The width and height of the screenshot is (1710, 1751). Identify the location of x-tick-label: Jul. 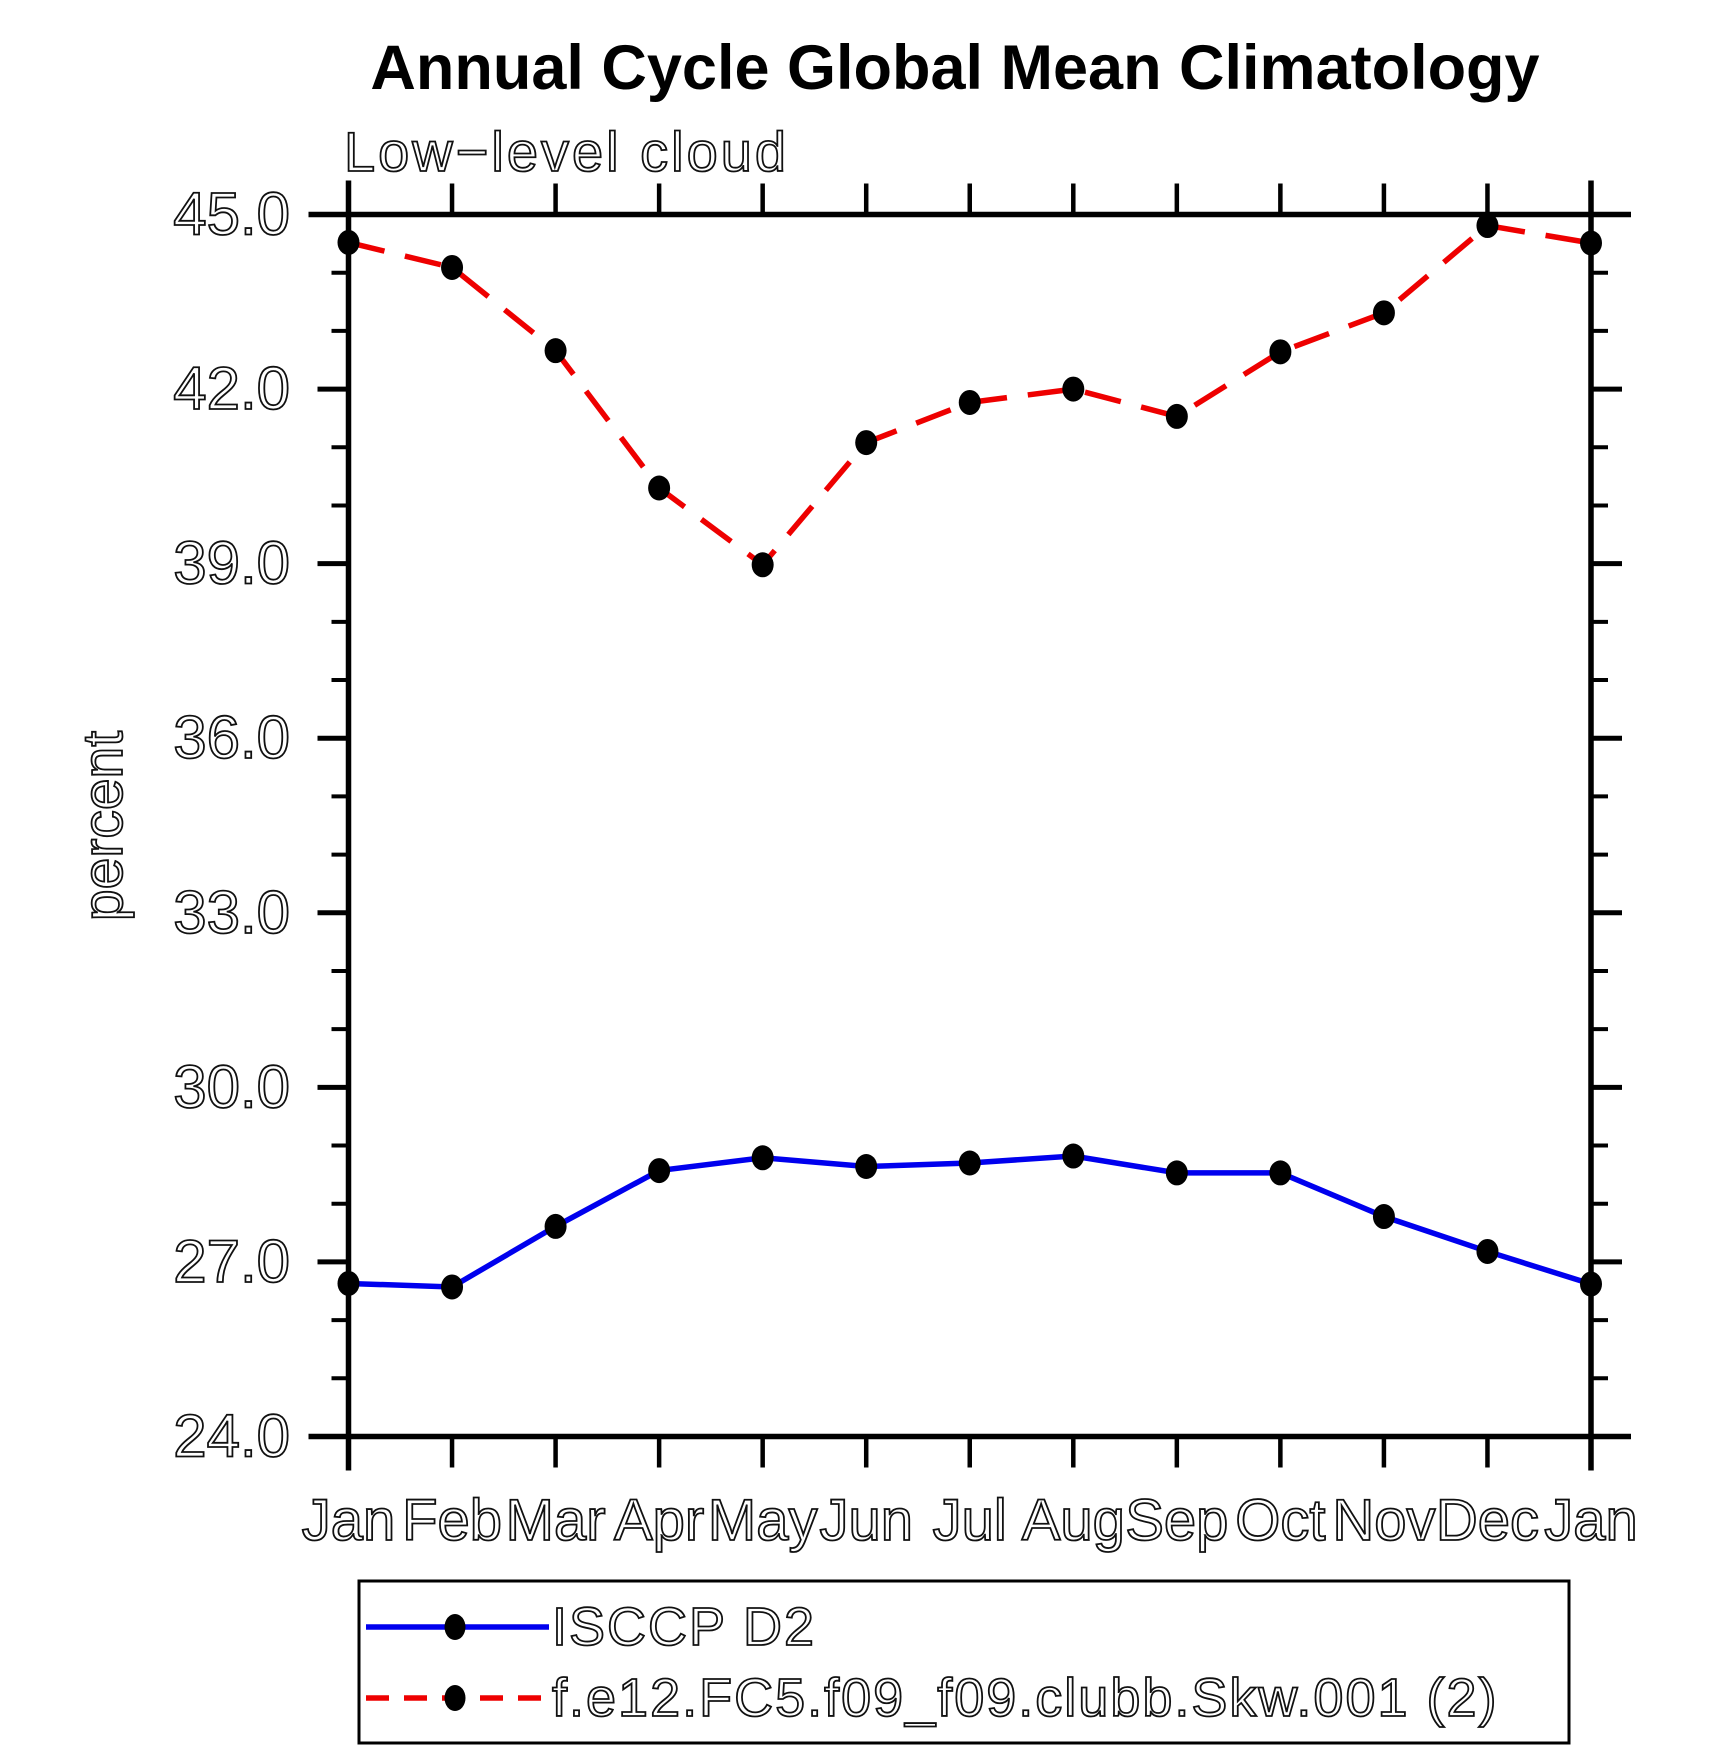
(970, 1520).